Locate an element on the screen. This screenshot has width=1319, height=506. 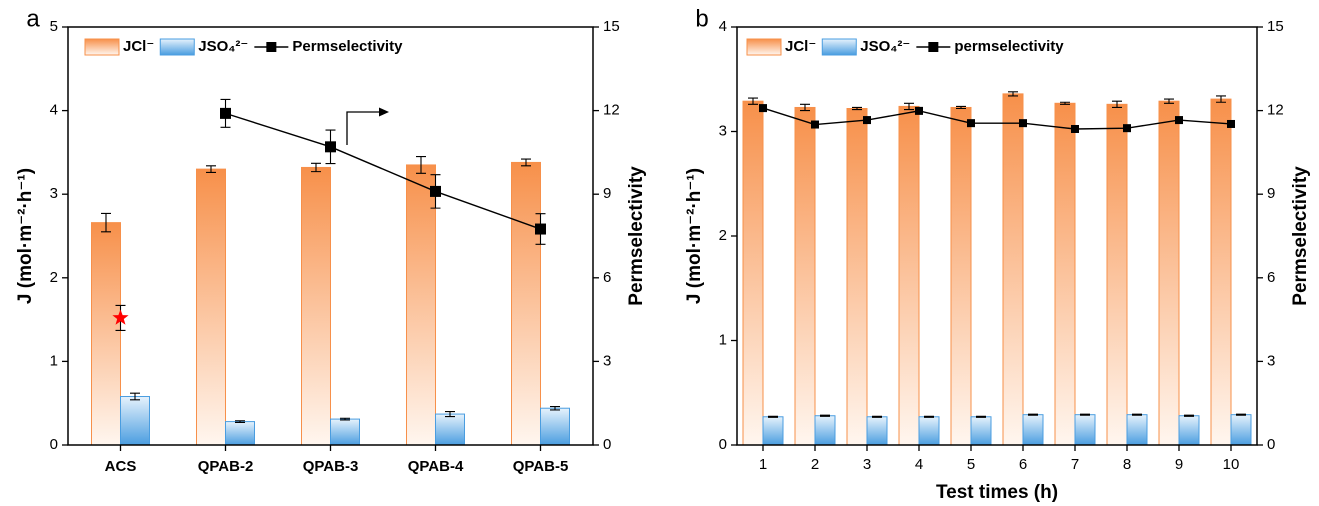
x-tick-label: 3 is located at coordinates (867, 464).